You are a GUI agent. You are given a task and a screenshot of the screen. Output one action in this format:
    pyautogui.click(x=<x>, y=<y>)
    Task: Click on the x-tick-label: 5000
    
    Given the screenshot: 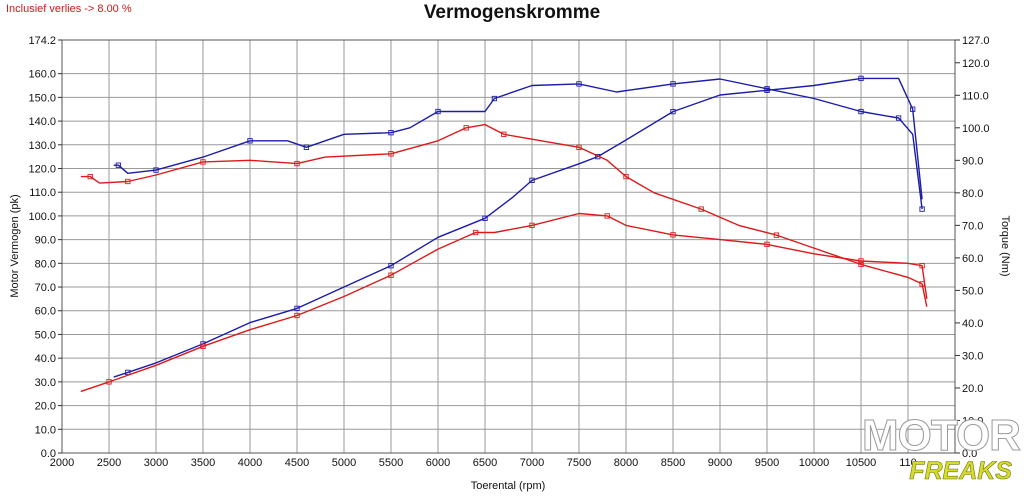 What is the action you would take?
    pyautogui.click(x=344, y=463)
    